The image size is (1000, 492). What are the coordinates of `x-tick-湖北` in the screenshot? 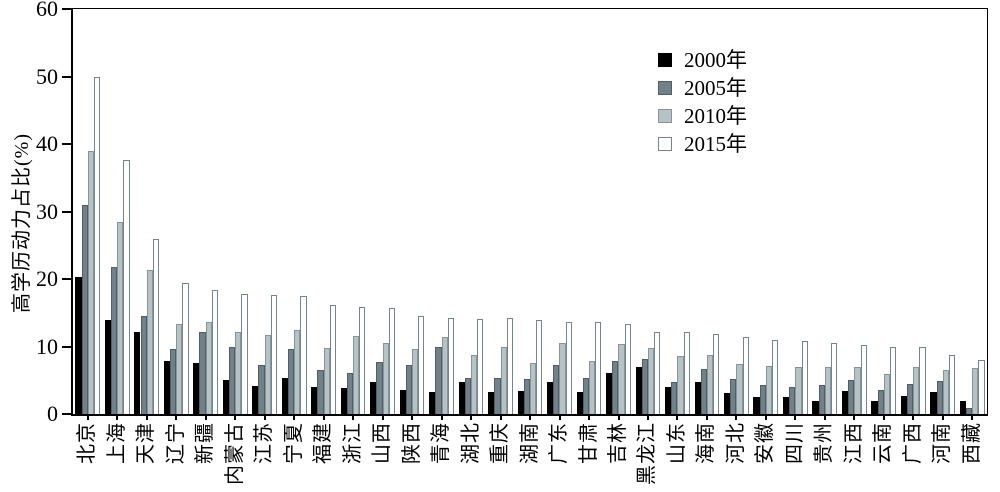 It's located at (471, 418).